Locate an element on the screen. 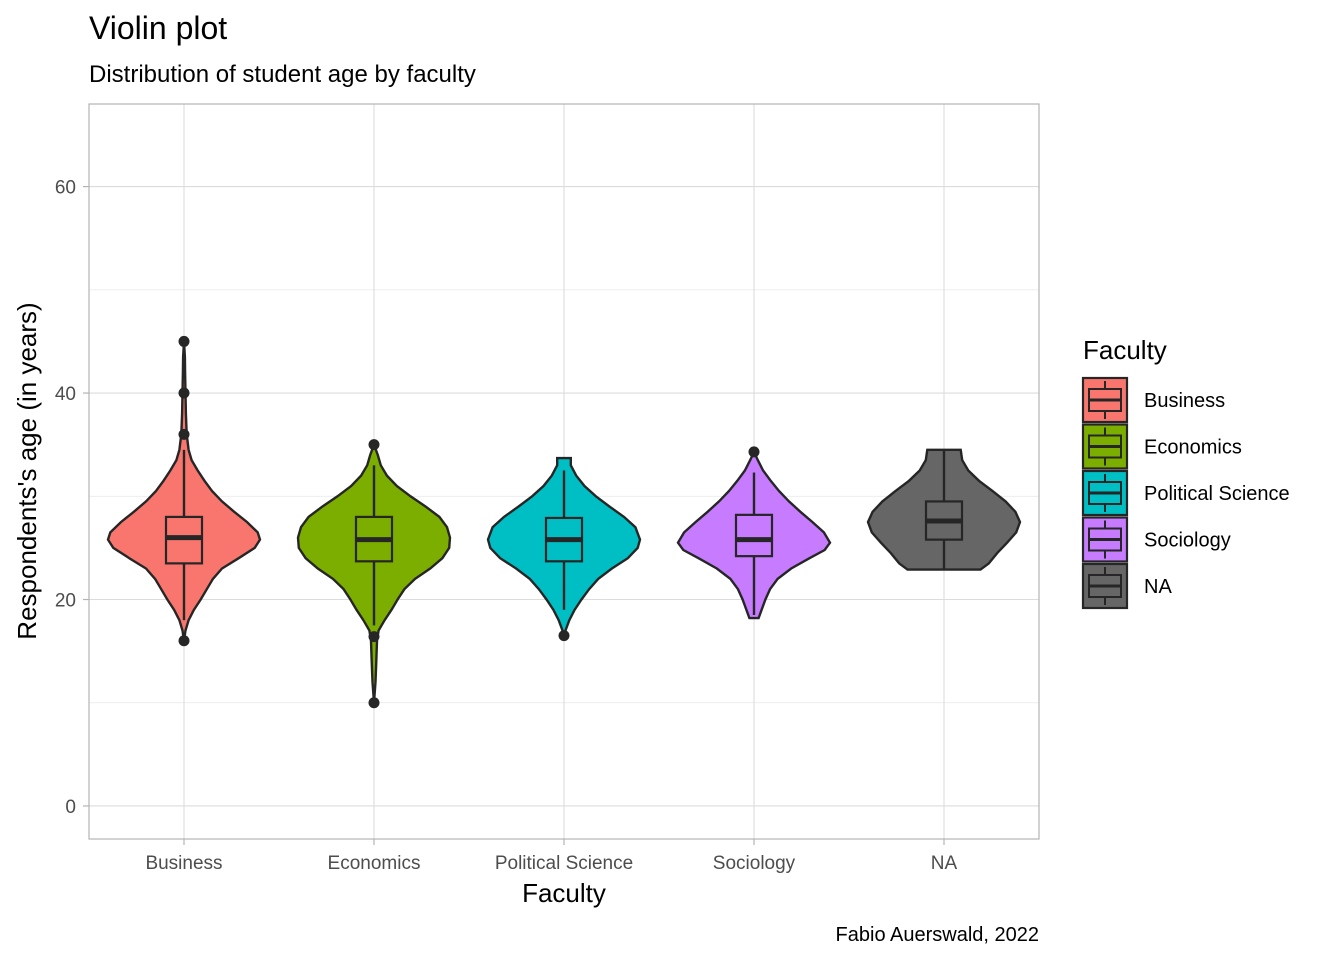 This screenshot has width=1344, height=960. x-tick-label: Political Science is located at coordinates (564, 863).